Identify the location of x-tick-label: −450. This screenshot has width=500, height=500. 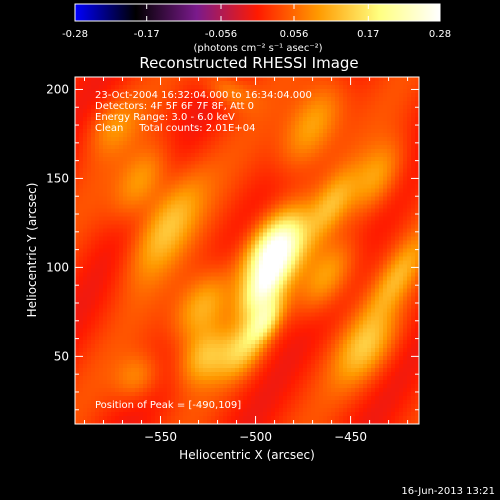
(350, 437).